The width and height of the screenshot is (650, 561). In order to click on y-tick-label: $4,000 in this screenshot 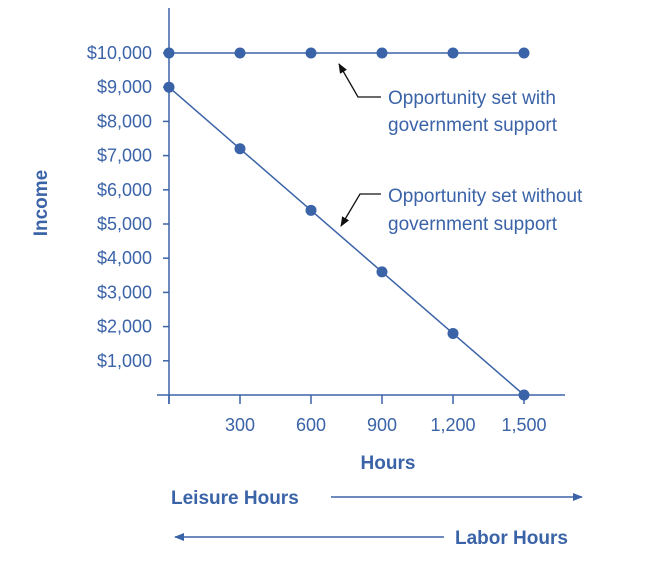, I will do `click(124, 258)`.